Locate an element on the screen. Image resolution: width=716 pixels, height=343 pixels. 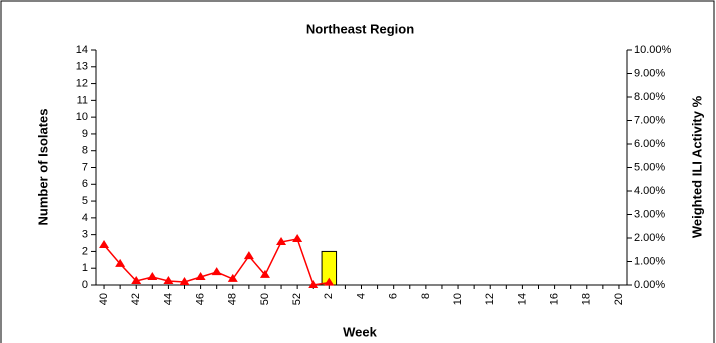
x-tick-label: 40 is located at coordinates (104, 299).